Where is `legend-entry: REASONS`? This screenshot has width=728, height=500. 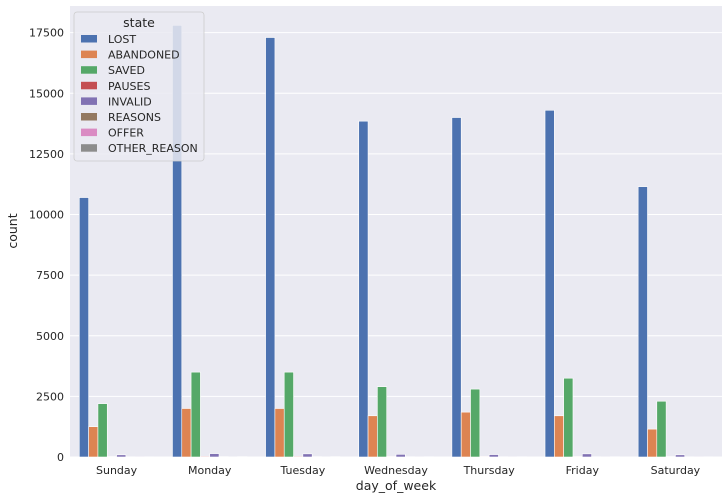
legend-entry: REASONS is located at coordinates (134, 117).